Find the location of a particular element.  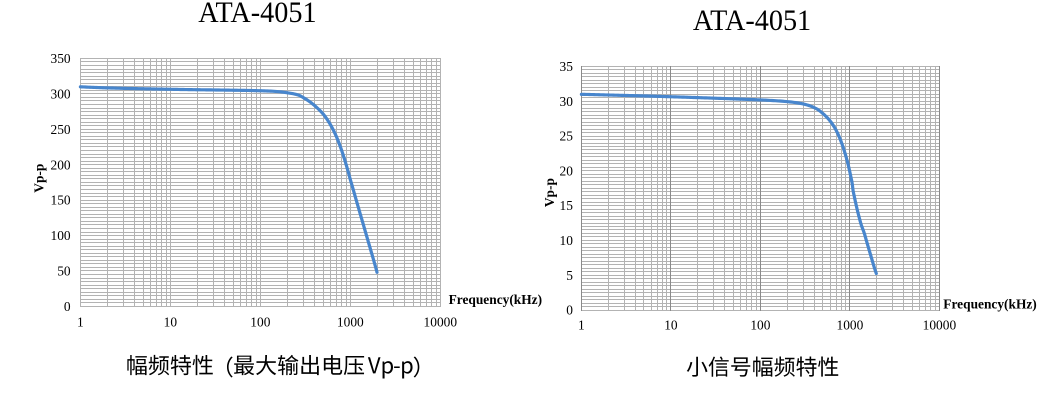

svg-text: 300 is located at coordinates (61, 93).